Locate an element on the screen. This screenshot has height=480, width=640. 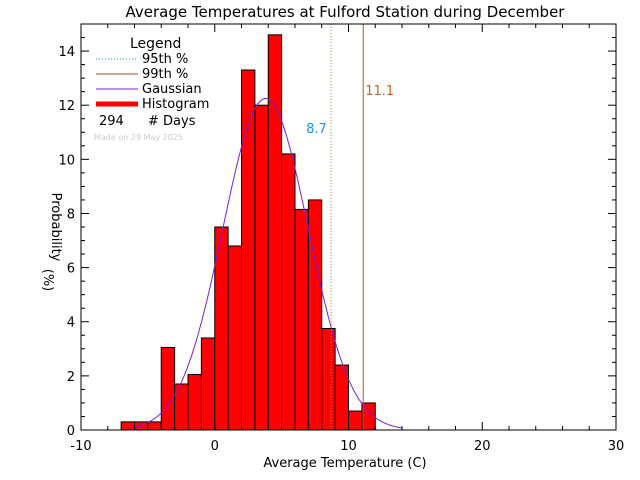
y-axis-label-top: Probability is located at coordinates (55, 227).